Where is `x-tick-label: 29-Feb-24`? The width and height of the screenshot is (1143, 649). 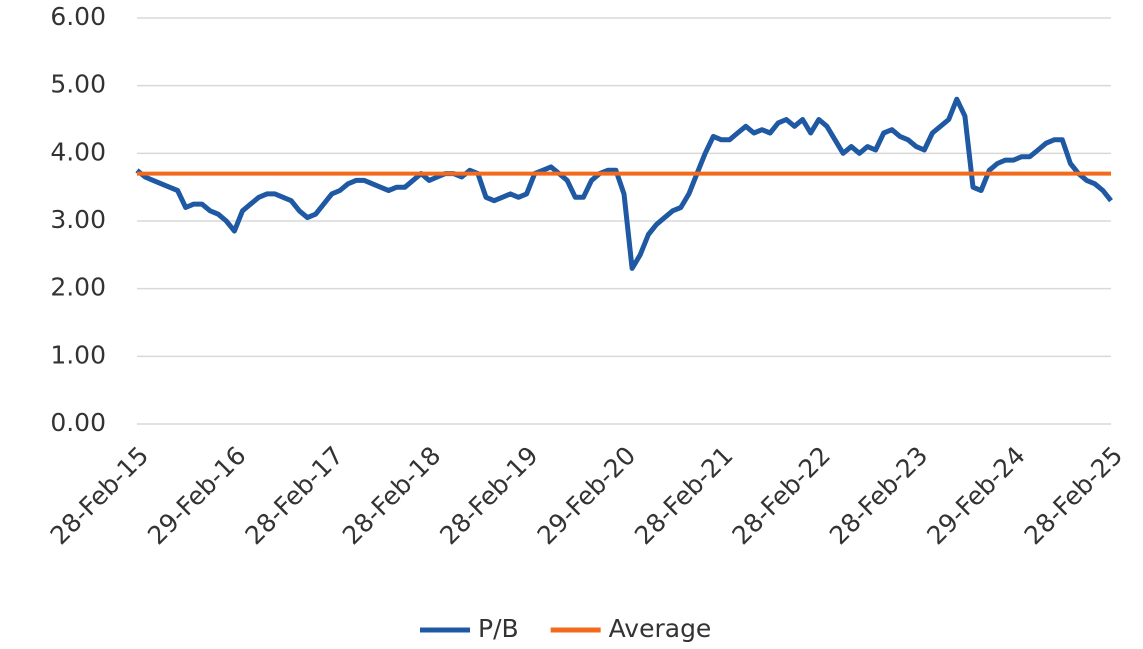
x-tick-label: 29-Feb-24 is located at coordinates (976, 496).